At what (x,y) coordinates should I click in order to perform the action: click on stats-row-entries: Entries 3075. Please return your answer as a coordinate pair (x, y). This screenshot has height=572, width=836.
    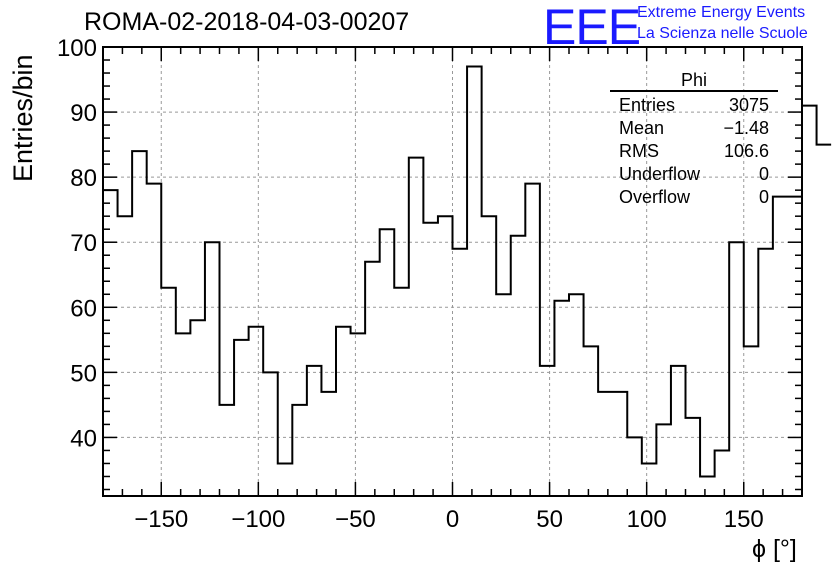
    Looking at the image, I should click on (694, 105).